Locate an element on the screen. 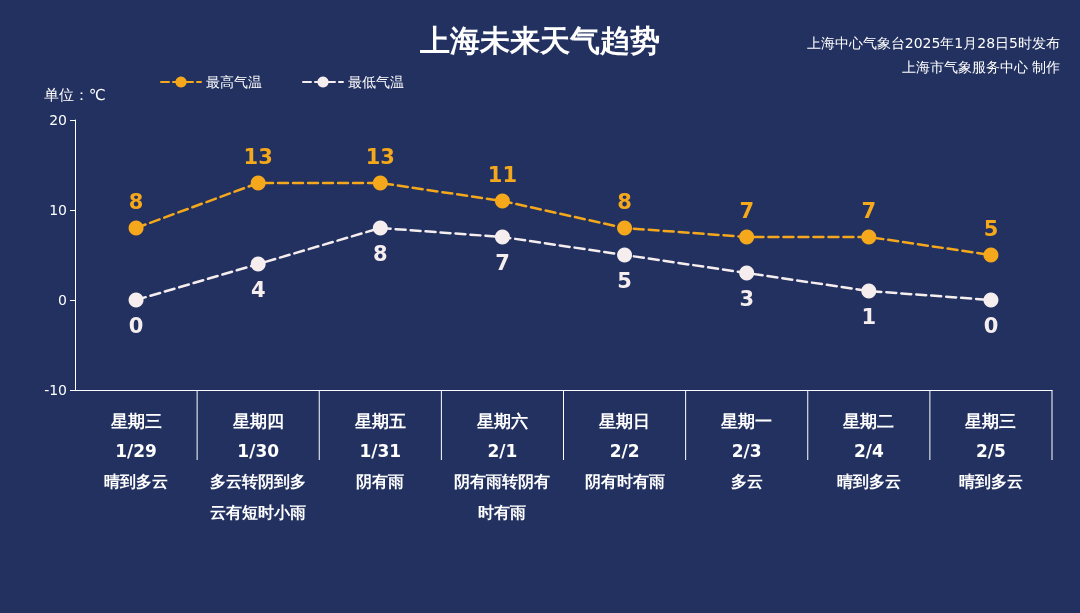  x-tick-label: 星期三 1/29 晴到多云 is located at coordinates (136, 451).